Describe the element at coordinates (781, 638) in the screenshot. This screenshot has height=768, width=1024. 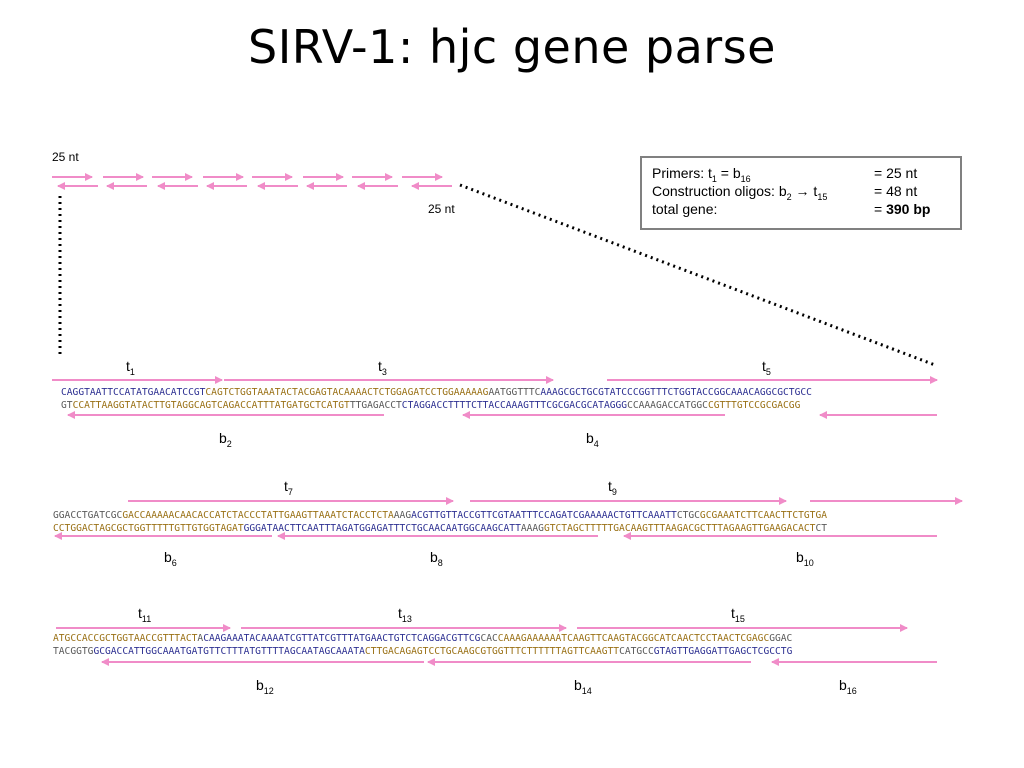
I see `sequence-segment: GGAC` at that location.